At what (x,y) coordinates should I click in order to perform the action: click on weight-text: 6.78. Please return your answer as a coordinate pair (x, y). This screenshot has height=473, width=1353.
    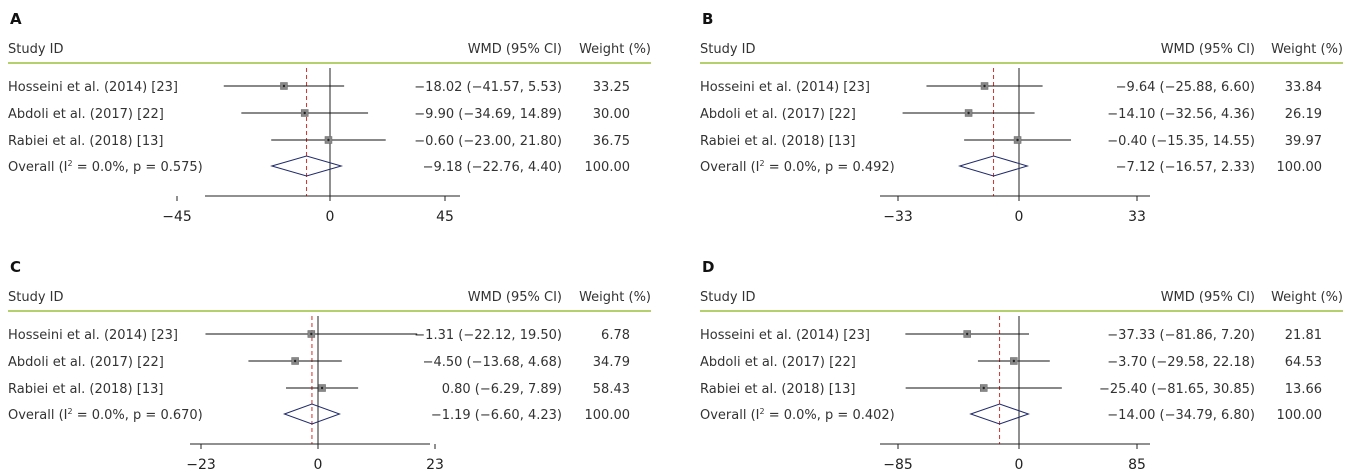
    Looking at the image, I should click on (615, 335).